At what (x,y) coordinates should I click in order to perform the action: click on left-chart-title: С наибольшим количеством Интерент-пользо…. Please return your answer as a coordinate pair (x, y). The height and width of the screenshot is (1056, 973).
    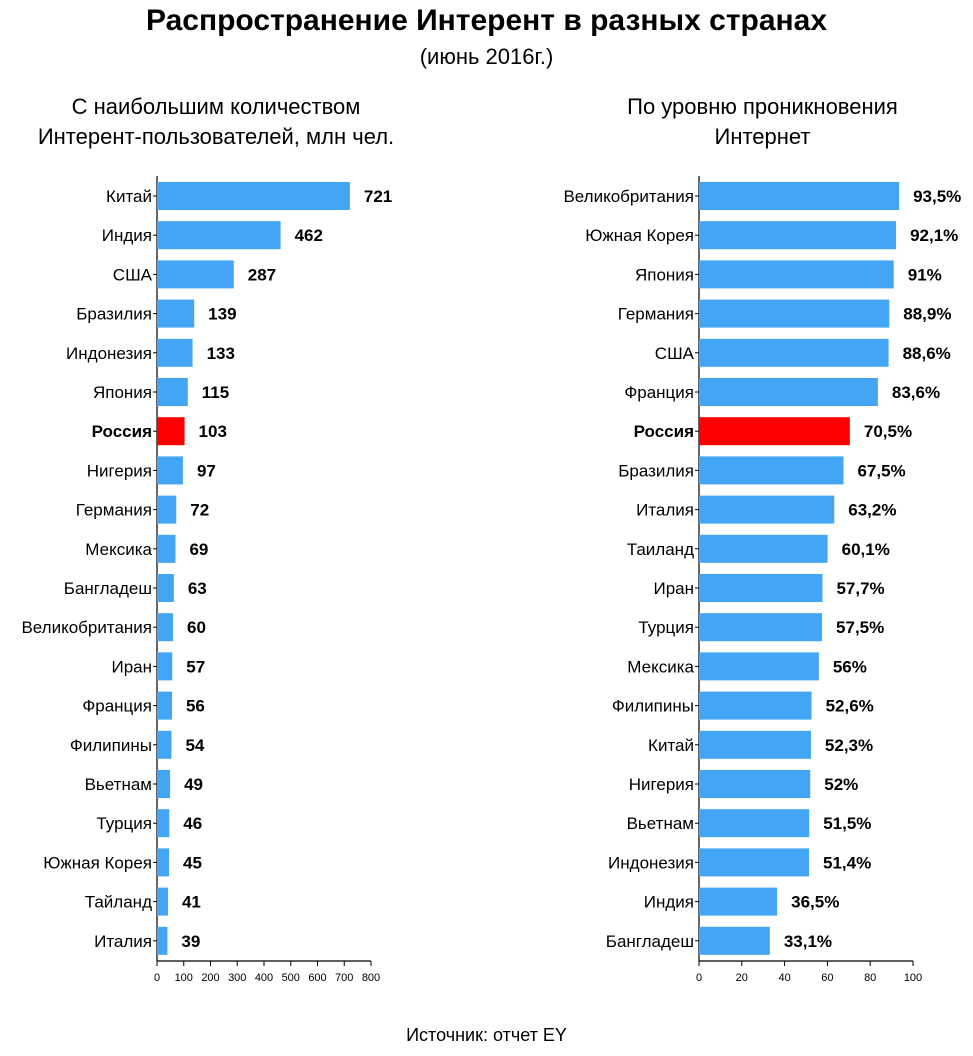
    Looking at the image, I should click on (216, 122).